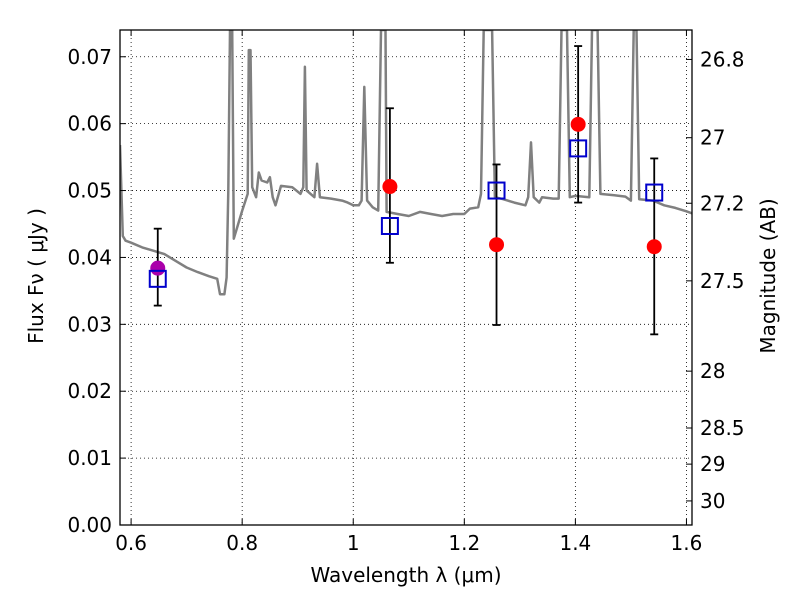  What do you see at coordinates (687, 543) in the screenshot?
I see `x-tick-label: 1.6` at bounding box center [687, 543].